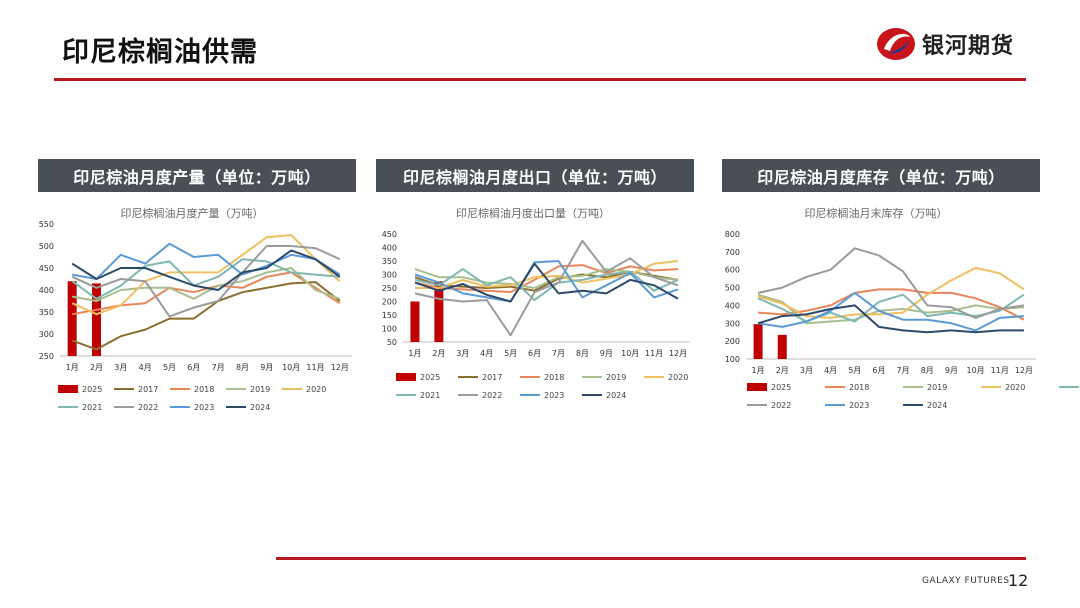 This screenshot has width=1080, height=608. What do you see at coordinates (876, 213) in the screenshot?
I see `chart-title: 印尼棕榈油月末库存（万吨）` at bounding box center [876, 213].